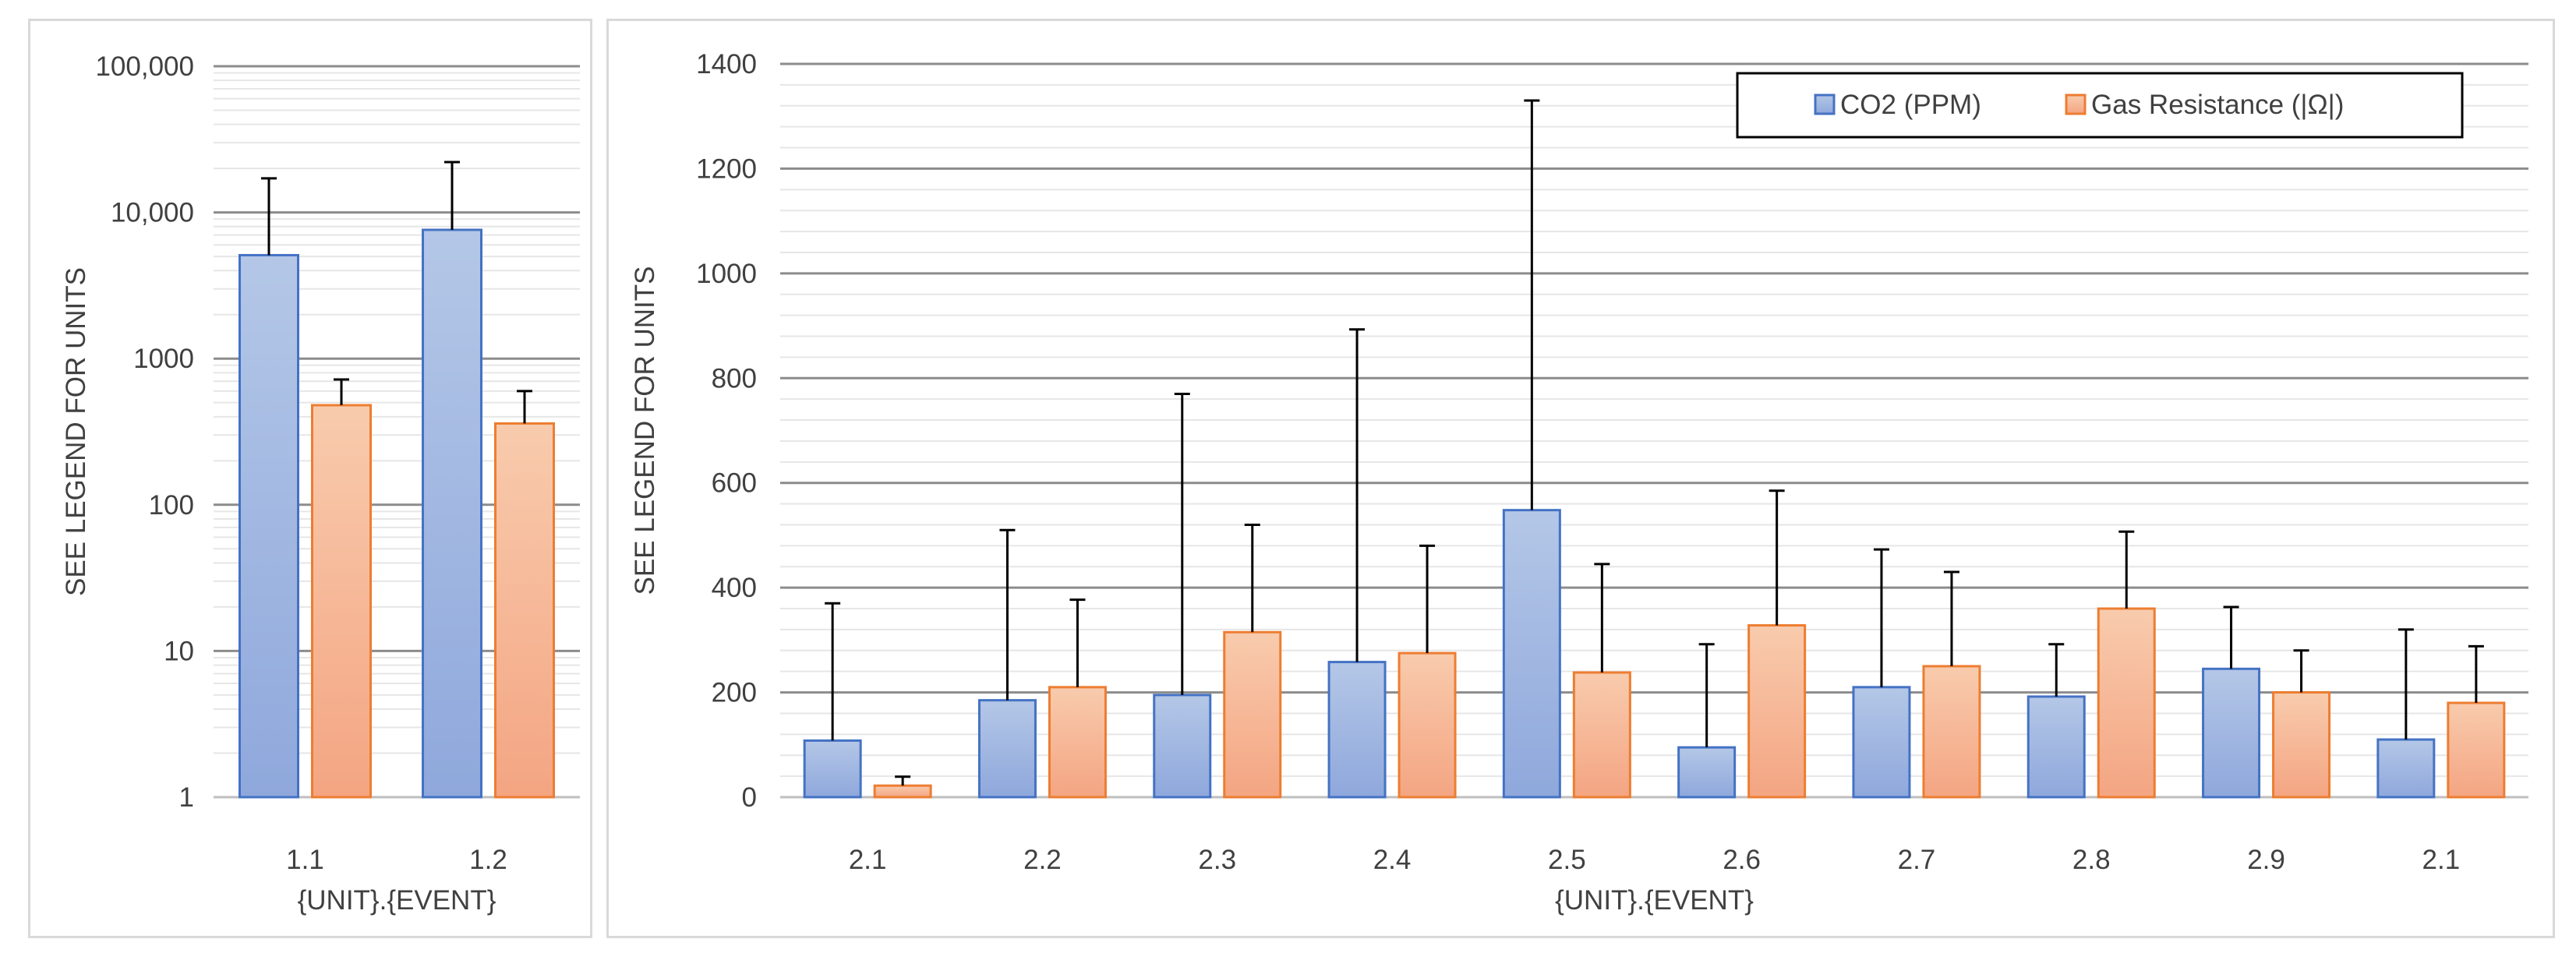  Describe the element at coordinates (734, 693) in the screenshot. I see `y-tick-label: 200` at that location.